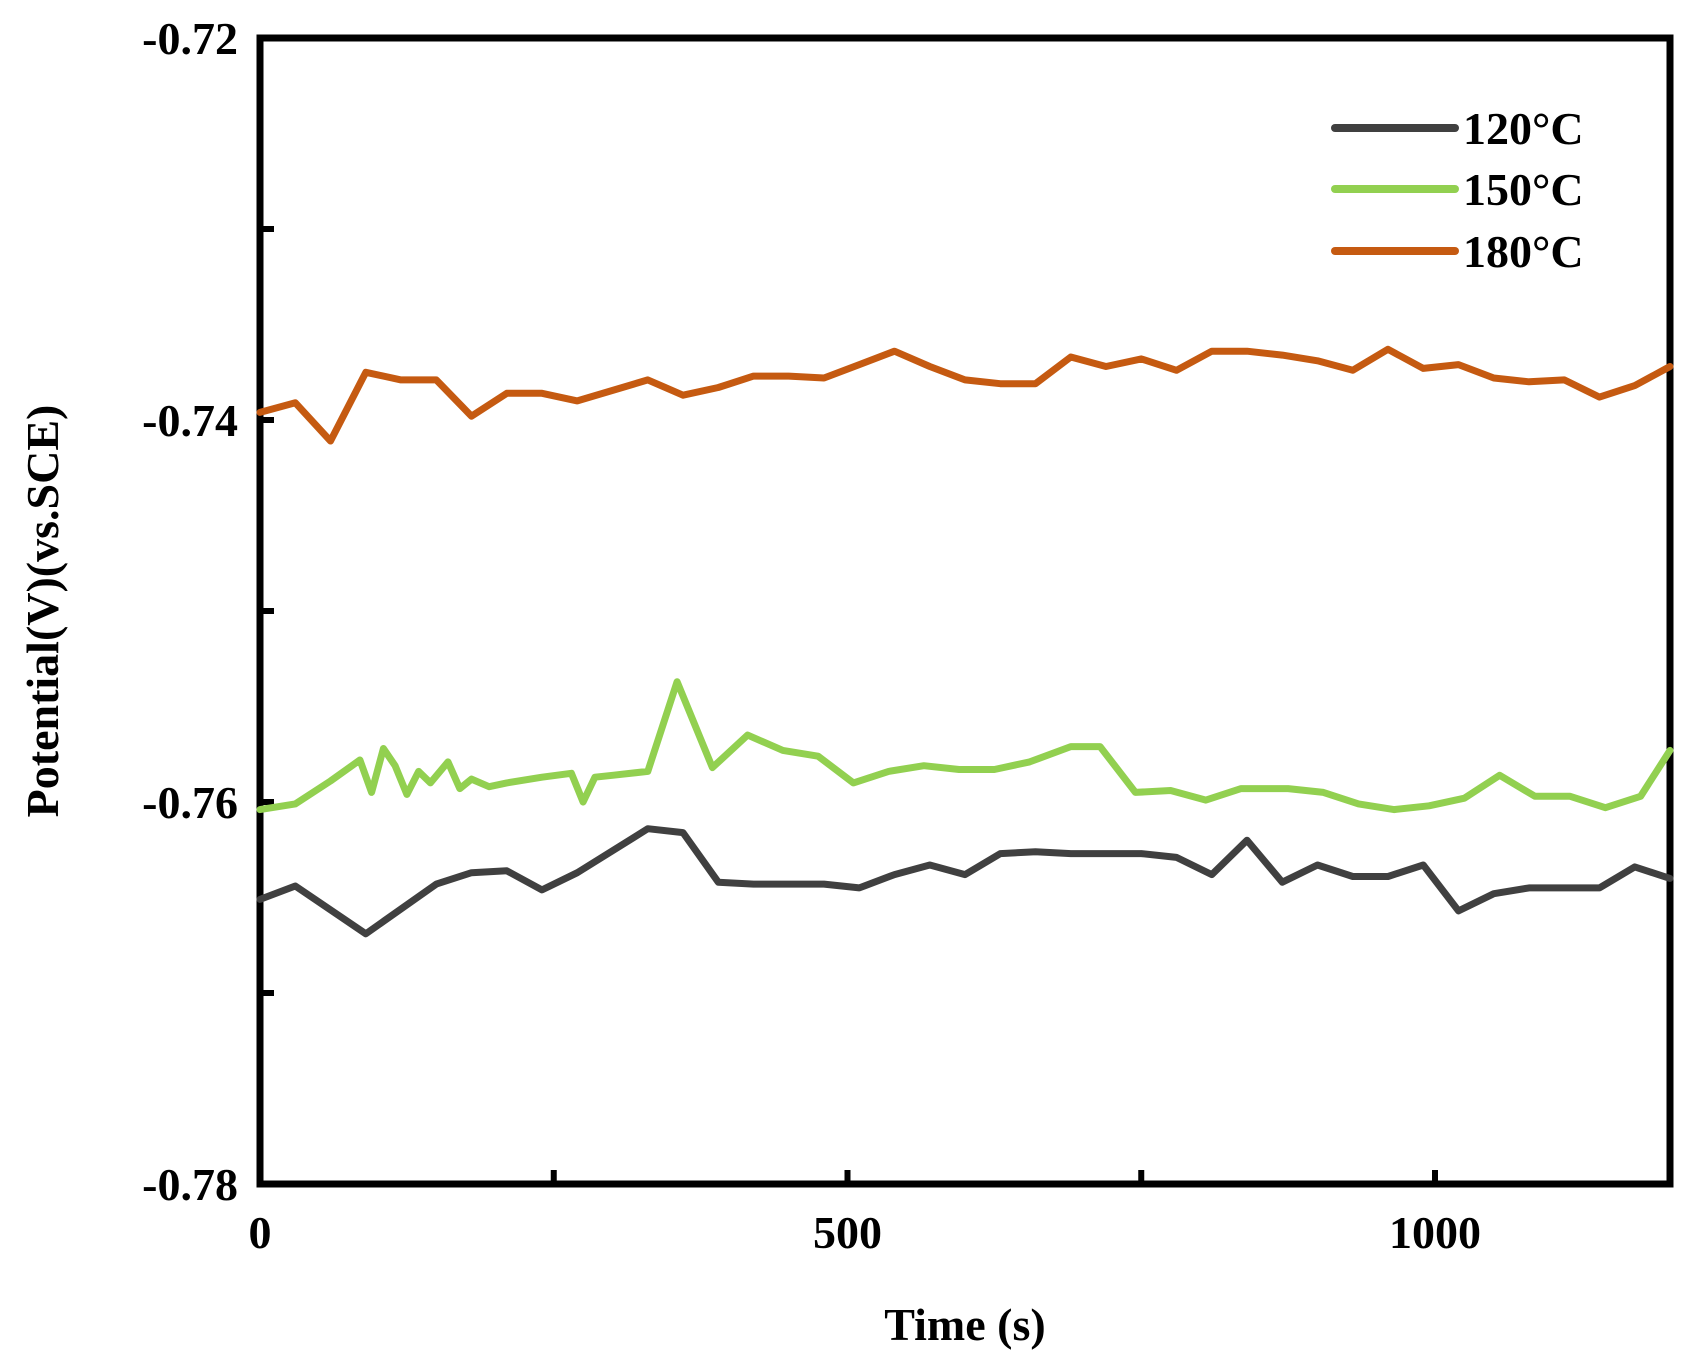 This screenshot has width=1691, height=1359. What do you see at coordinates (1523, 251) in the screenshot?
I see `legend-label-180c: 180°C` at bounding box center [1523, 251].